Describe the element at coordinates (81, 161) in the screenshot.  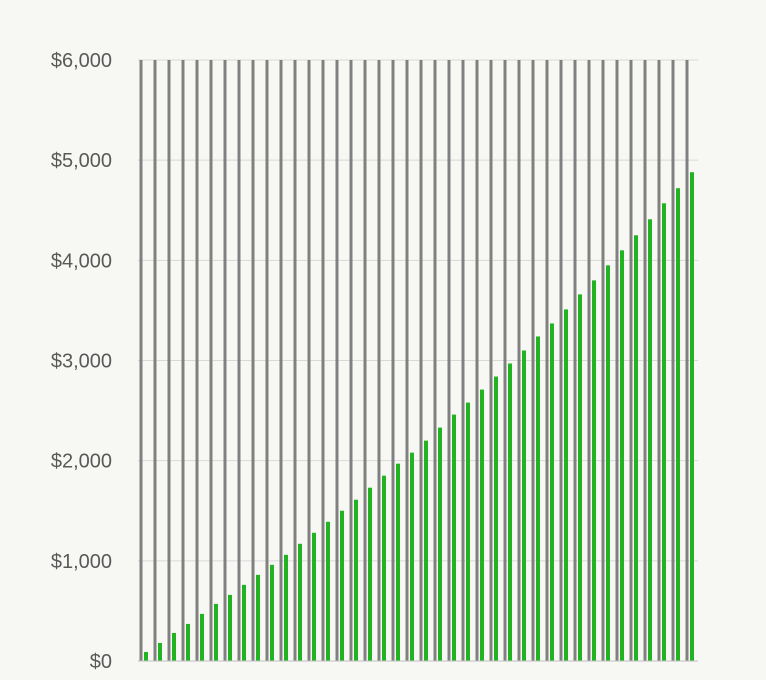
I see `y-tick-label: $5,000` at that location.